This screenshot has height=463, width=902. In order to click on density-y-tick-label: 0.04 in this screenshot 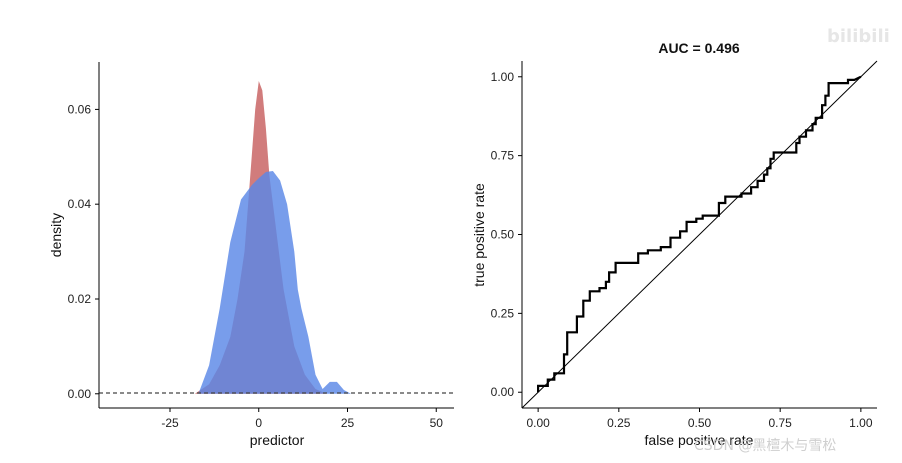, I will do `click(80, 204)`.